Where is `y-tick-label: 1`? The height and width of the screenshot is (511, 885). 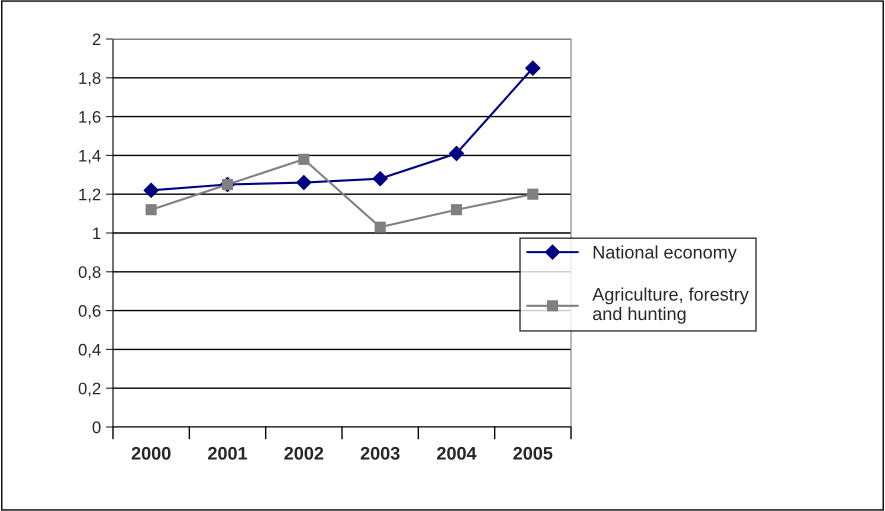
y-tick-label: 1 is located at coordinates (96, 234).